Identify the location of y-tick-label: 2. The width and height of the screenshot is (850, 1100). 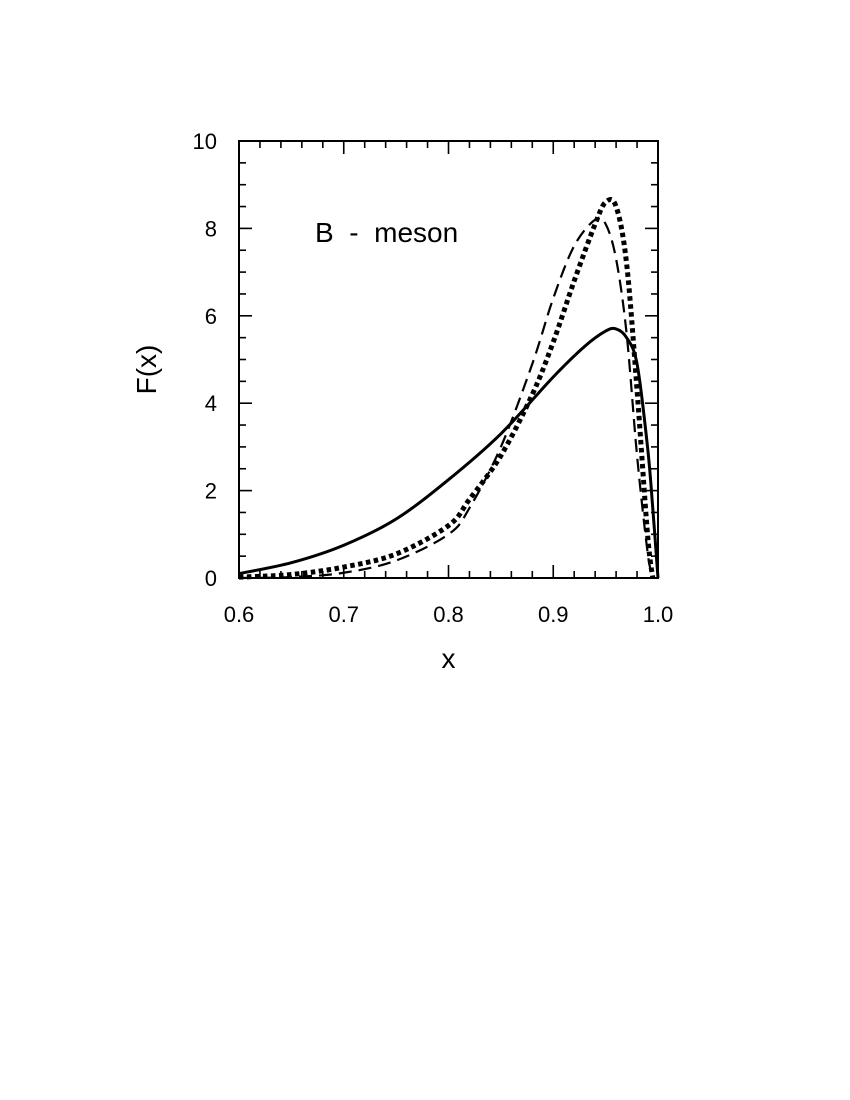
(211, 491).